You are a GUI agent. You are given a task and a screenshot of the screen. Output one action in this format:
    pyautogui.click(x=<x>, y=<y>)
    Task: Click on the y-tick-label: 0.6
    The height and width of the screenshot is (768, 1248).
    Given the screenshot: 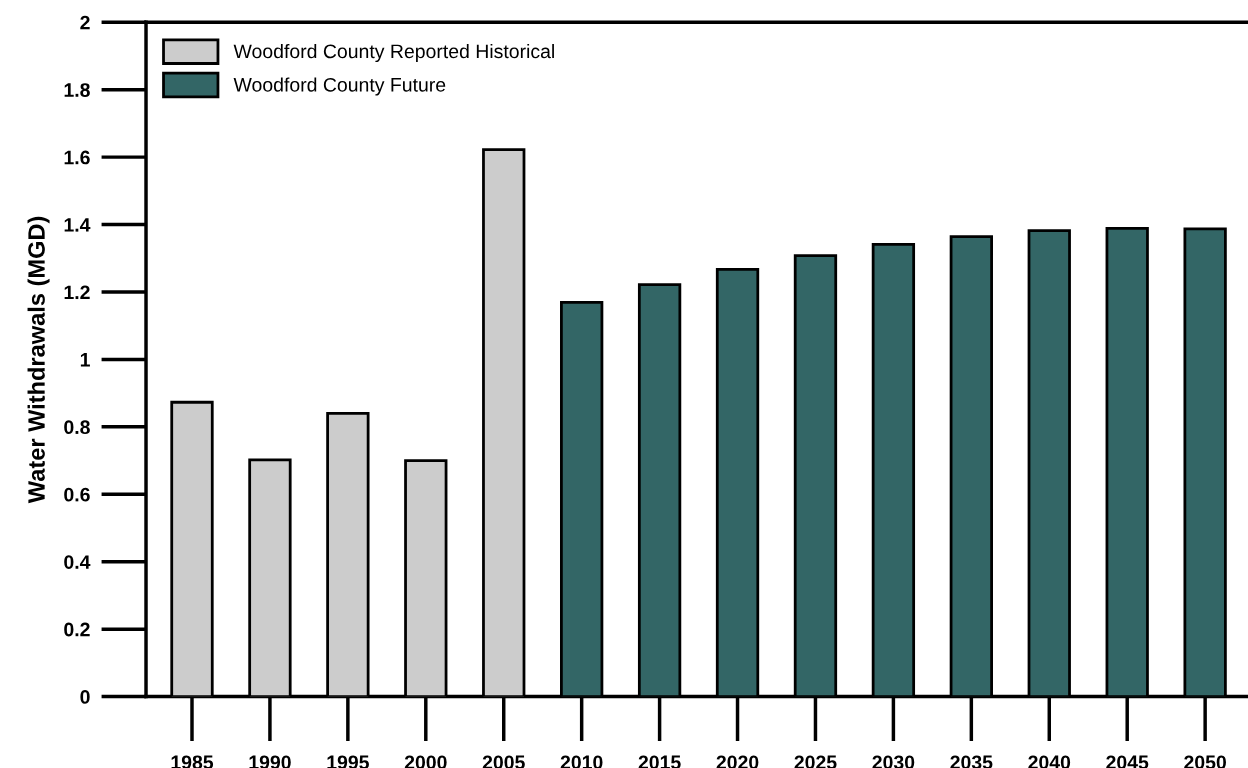 What is the action you would take?
    pyautogui.click(x=77, y=494)
    